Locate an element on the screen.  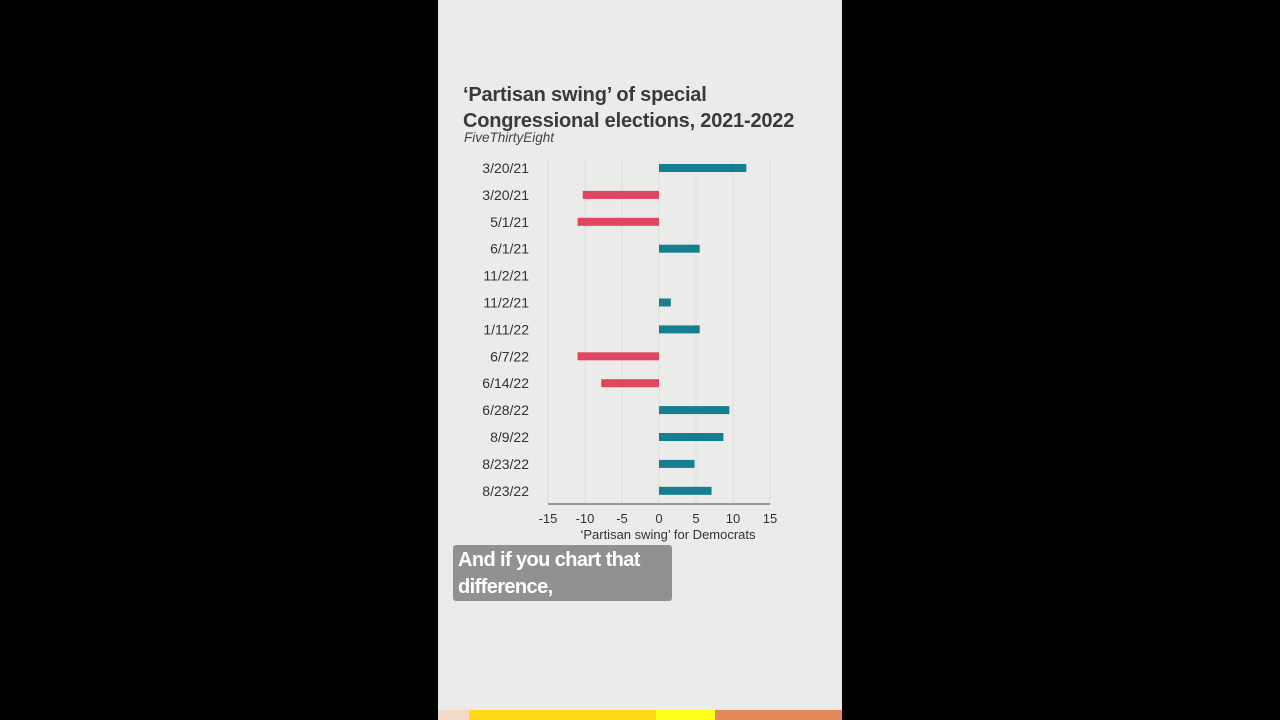
x-tick-label: 10 is located at coordinates (733, 518).